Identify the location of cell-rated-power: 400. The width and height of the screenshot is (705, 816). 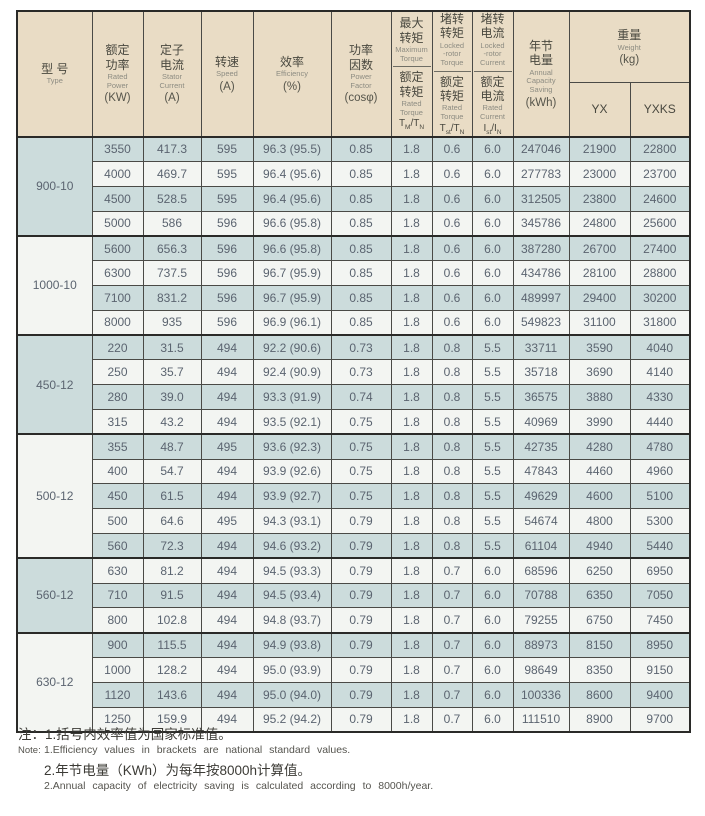
(117, 471).